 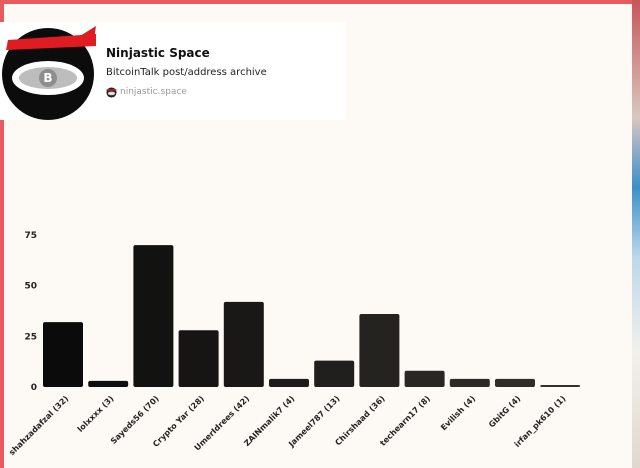 What do you see at coordinates (504, 411) in the screenshot?
I see `x-category-label: GbitG (4)` at bounding box center [504, 411].